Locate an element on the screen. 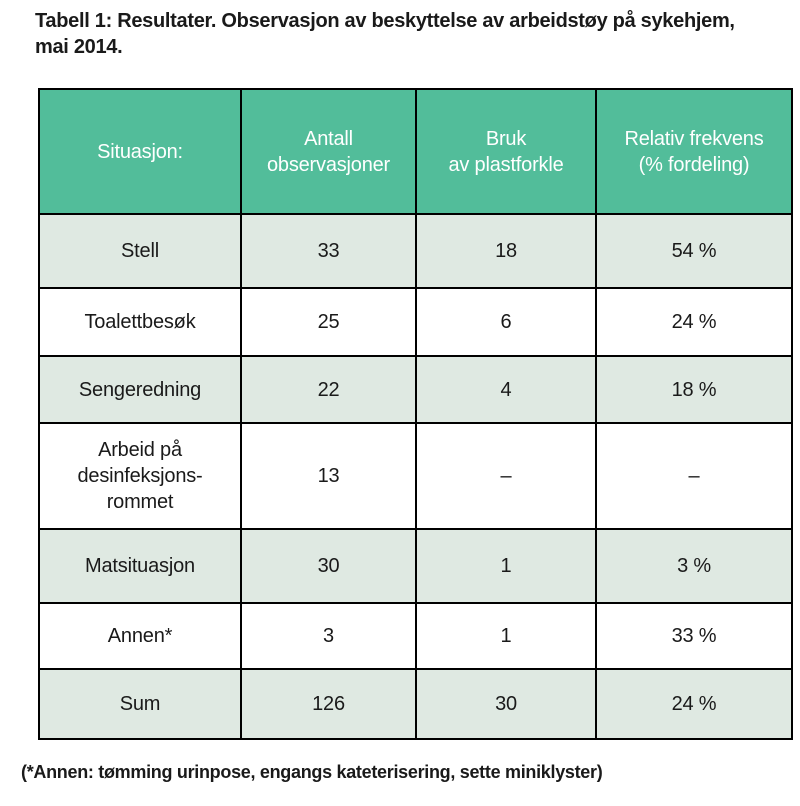 This screenshot has width=800, height=806. cell-situasjon: Toalettbesøk is located at coordinates (140, 322).